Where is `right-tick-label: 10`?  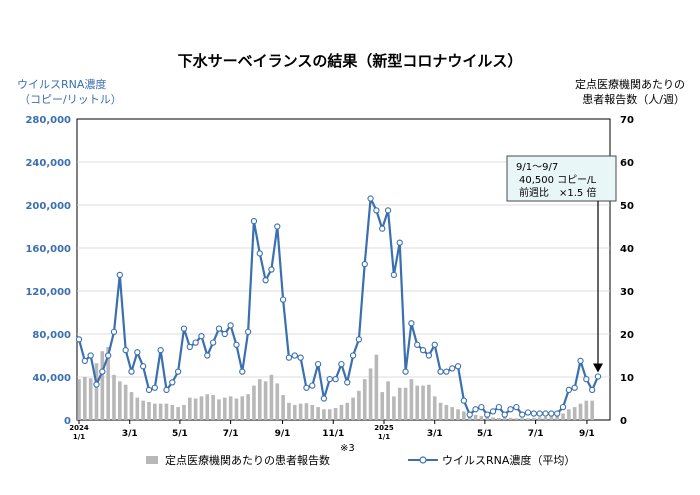 right-tick-label: 10 is located at coordinates (627, 378).